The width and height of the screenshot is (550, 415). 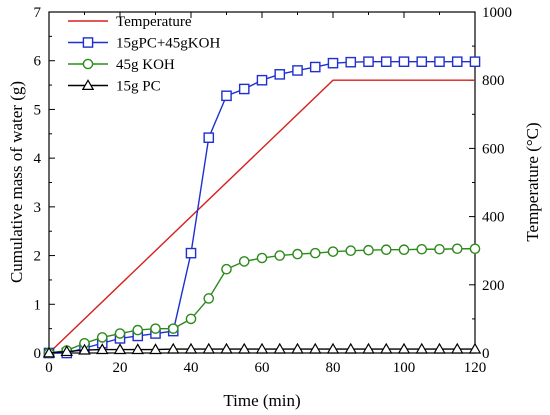 I want to click on legend-label: 45g KOH, so click(x=145, y=65).